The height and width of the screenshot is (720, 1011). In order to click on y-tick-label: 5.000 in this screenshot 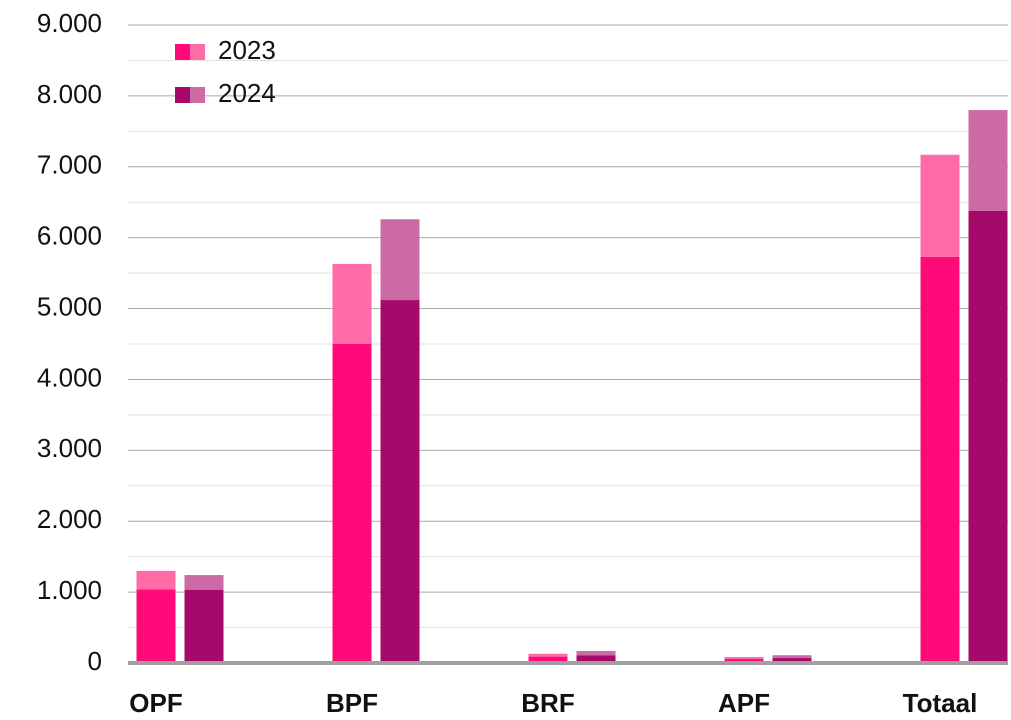, I will do `click(69, 306)`.